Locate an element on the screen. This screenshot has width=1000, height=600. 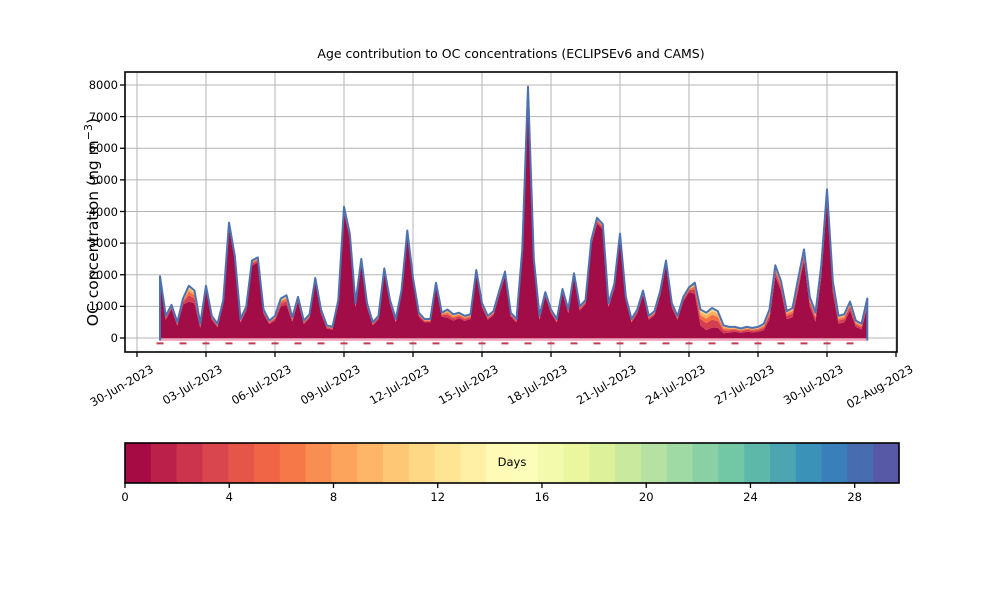
colorbar-tick-label: 12 is located at coordinates (438, 497).